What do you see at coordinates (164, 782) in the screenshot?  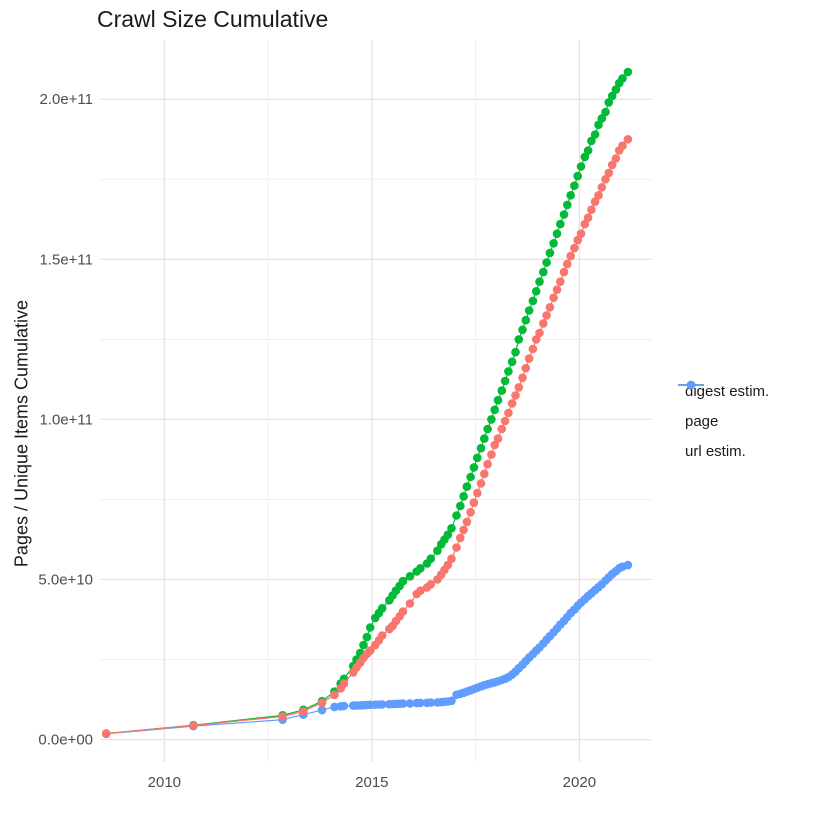 I see `x-tick-label: 2010` at bounding box center [164, 782].